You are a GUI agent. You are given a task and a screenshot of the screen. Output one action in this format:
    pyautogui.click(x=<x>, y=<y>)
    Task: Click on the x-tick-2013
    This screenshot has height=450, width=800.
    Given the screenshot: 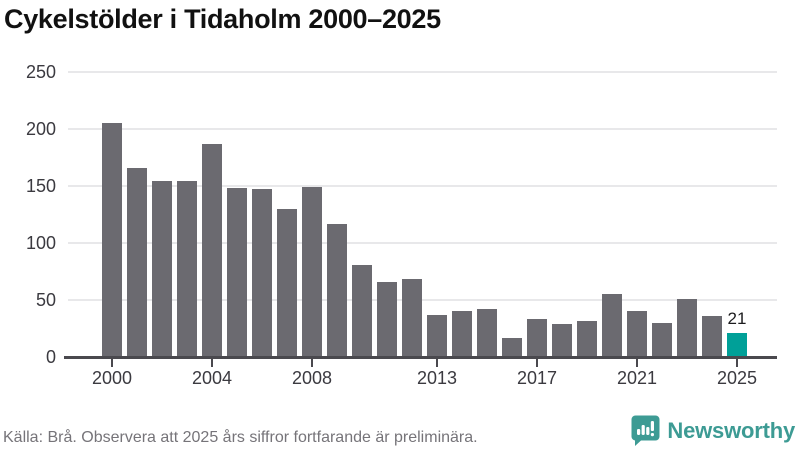 What is the action you would take?
    pyautogui.click(x=437, y=363)
    